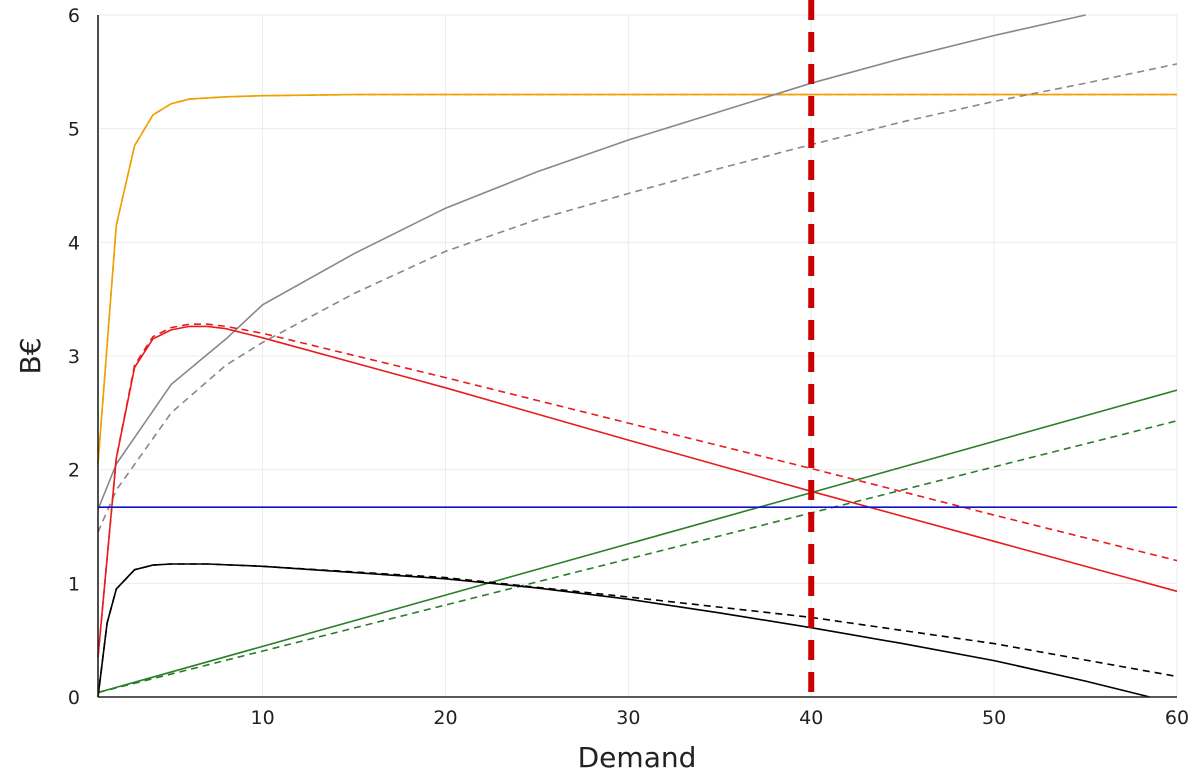  I want to click on x-tick-label: 50, so click(994, 718).